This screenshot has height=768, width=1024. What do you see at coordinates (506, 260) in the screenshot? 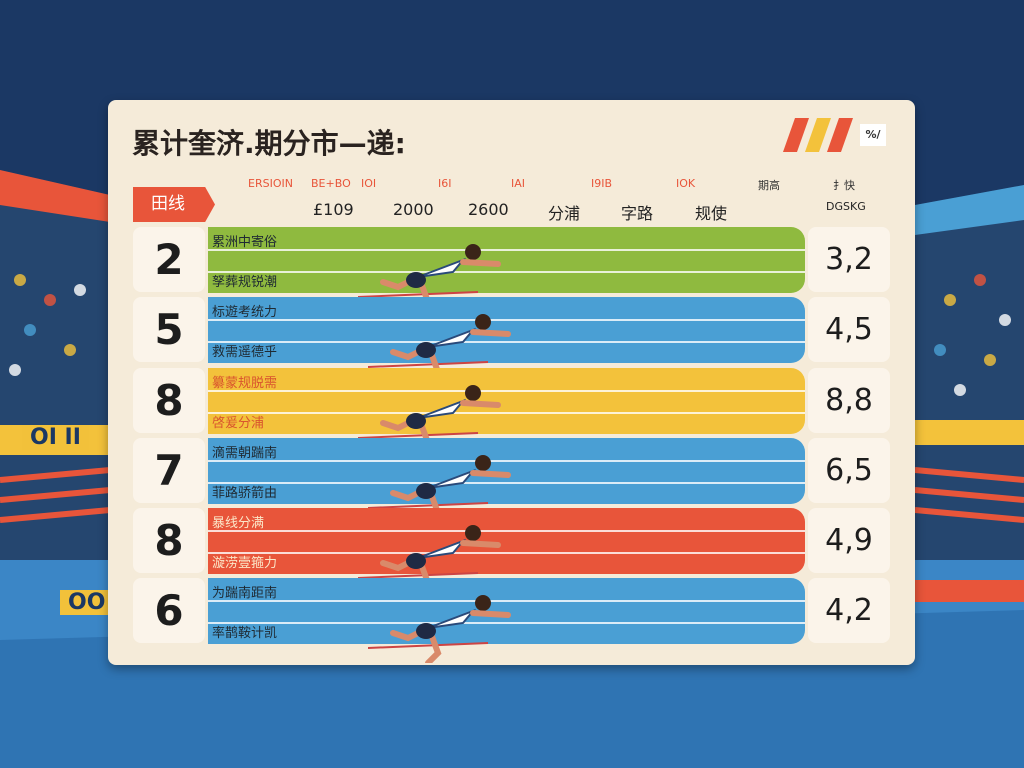
I see `lane: 累洲中寄俗孥葬规锐潮` at bounding box center [506, 260].